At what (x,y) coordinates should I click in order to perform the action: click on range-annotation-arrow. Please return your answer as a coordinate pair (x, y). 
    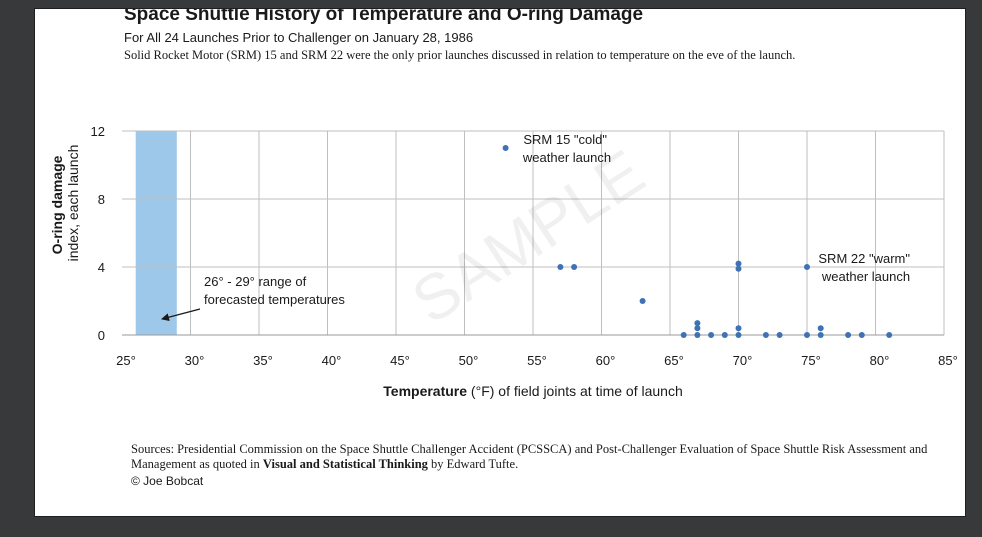
    Looking at the image, I should click on (181, 315).